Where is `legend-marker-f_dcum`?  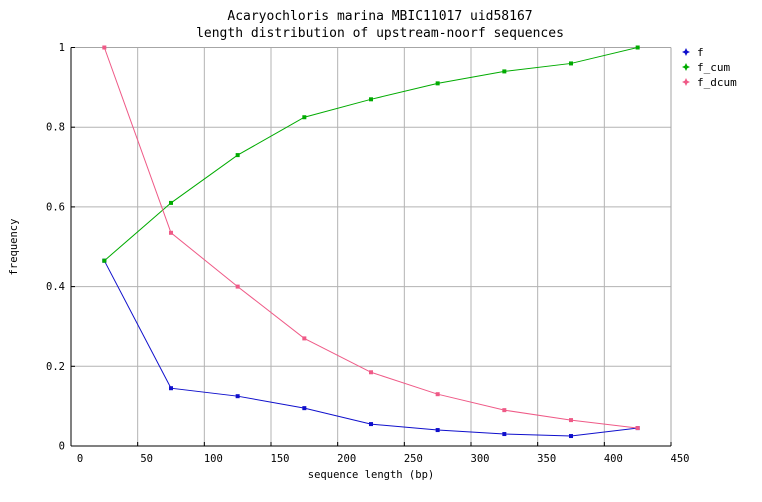 legend-marker-f_dcum is located at coordinates (686, 82).